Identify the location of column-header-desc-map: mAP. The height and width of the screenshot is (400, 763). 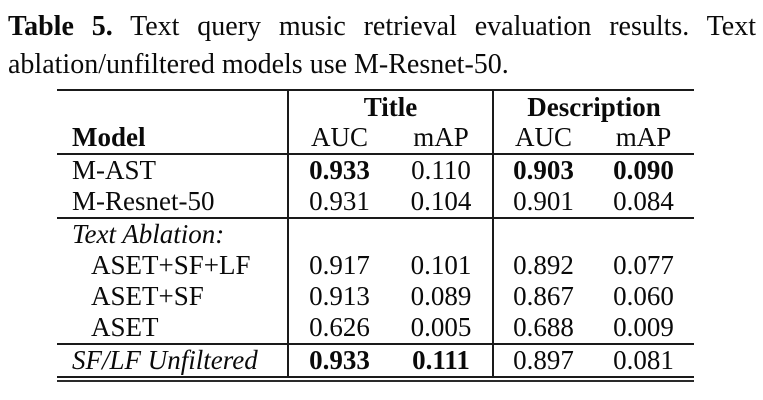
(644, 138).